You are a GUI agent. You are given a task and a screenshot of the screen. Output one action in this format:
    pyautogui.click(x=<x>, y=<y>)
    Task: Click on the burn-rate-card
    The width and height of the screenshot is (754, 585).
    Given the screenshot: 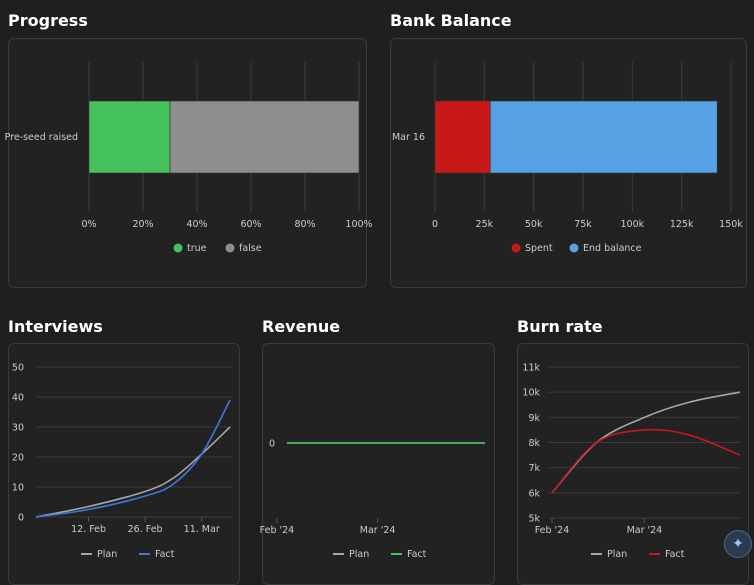 What is the action you would take?
    pyautogui.click(x=633, y=464)
    